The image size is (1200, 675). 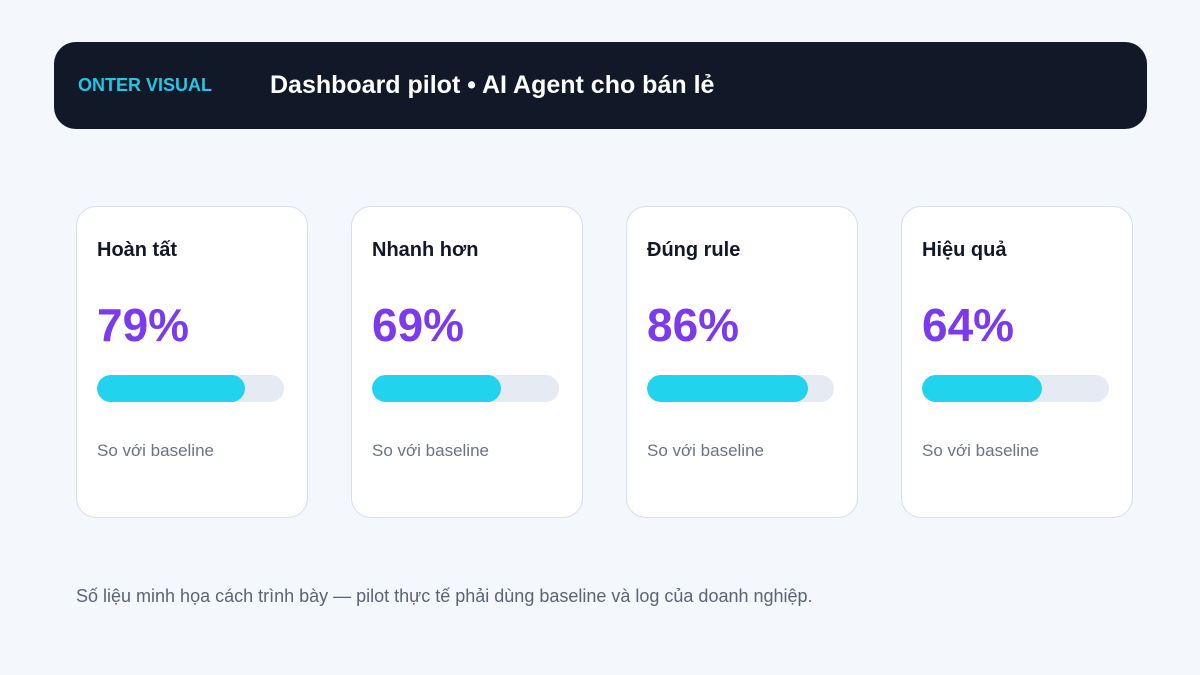 What do you see at coordinates (425, 250) in the screenshot?
I see `metric-card-title: Nhanh hơn` at bounding box center [425, 250].